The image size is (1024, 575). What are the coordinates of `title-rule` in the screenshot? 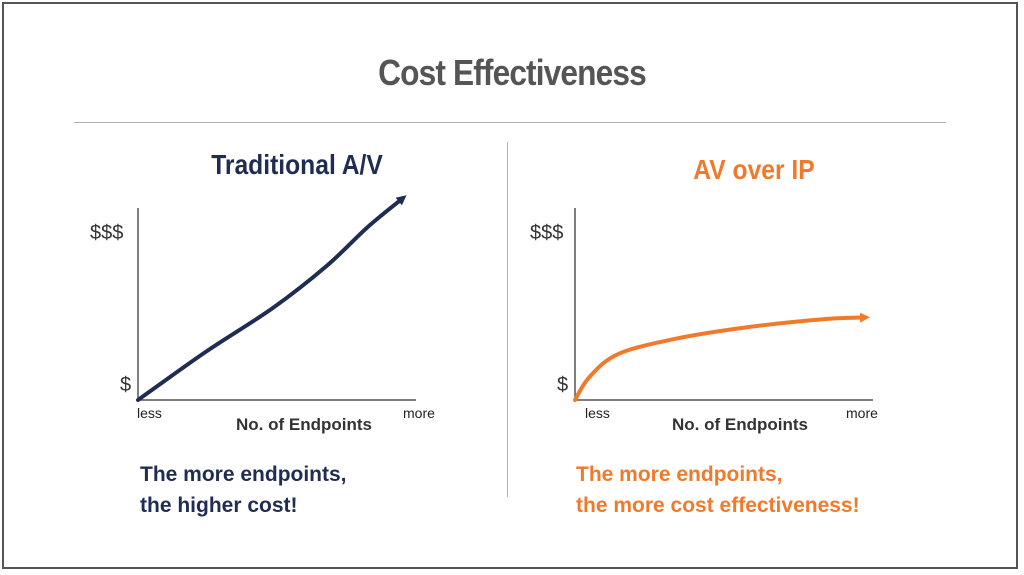 It's located at (510, 122).